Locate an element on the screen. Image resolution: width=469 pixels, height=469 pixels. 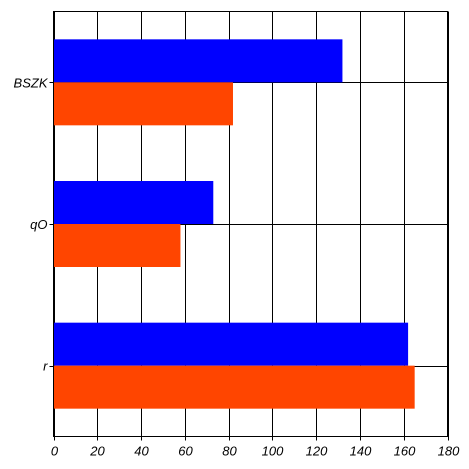
x-tick-label: 100 is located at coordinates (273, 451).